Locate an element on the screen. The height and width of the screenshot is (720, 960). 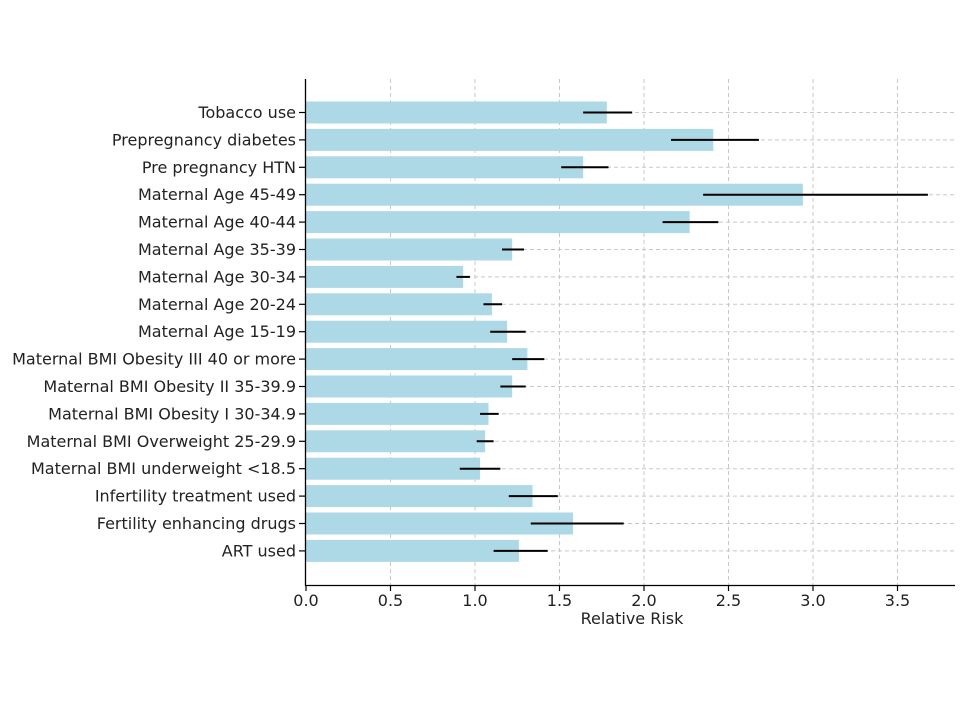
x-tick-label: 3.0 is located at coordinates (812, 600).